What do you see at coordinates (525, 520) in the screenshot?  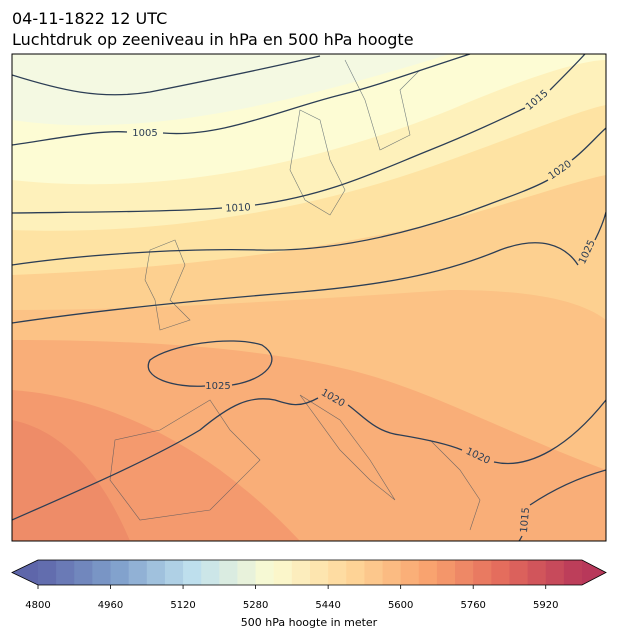 I see `contour-label: 1015` at bounding box center [525, 520].